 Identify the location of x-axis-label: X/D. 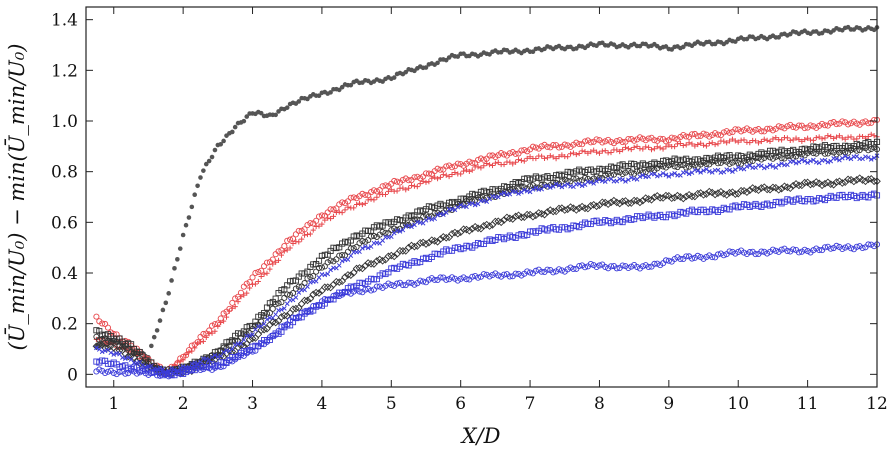
(480, 436).